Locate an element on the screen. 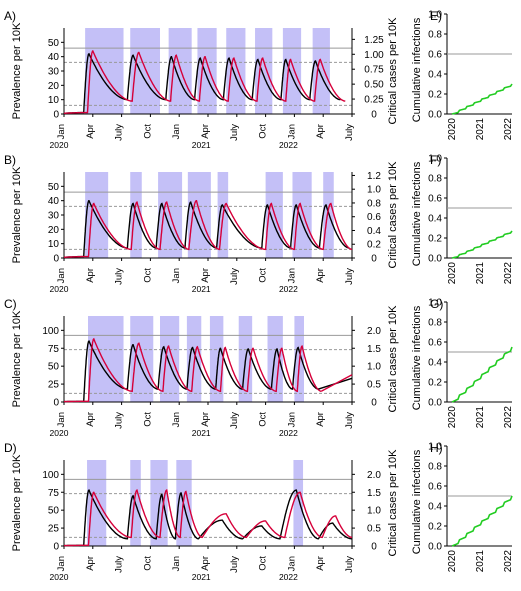 The image size is (521, 591). cumulative-line is located at coordinates (482, 99).